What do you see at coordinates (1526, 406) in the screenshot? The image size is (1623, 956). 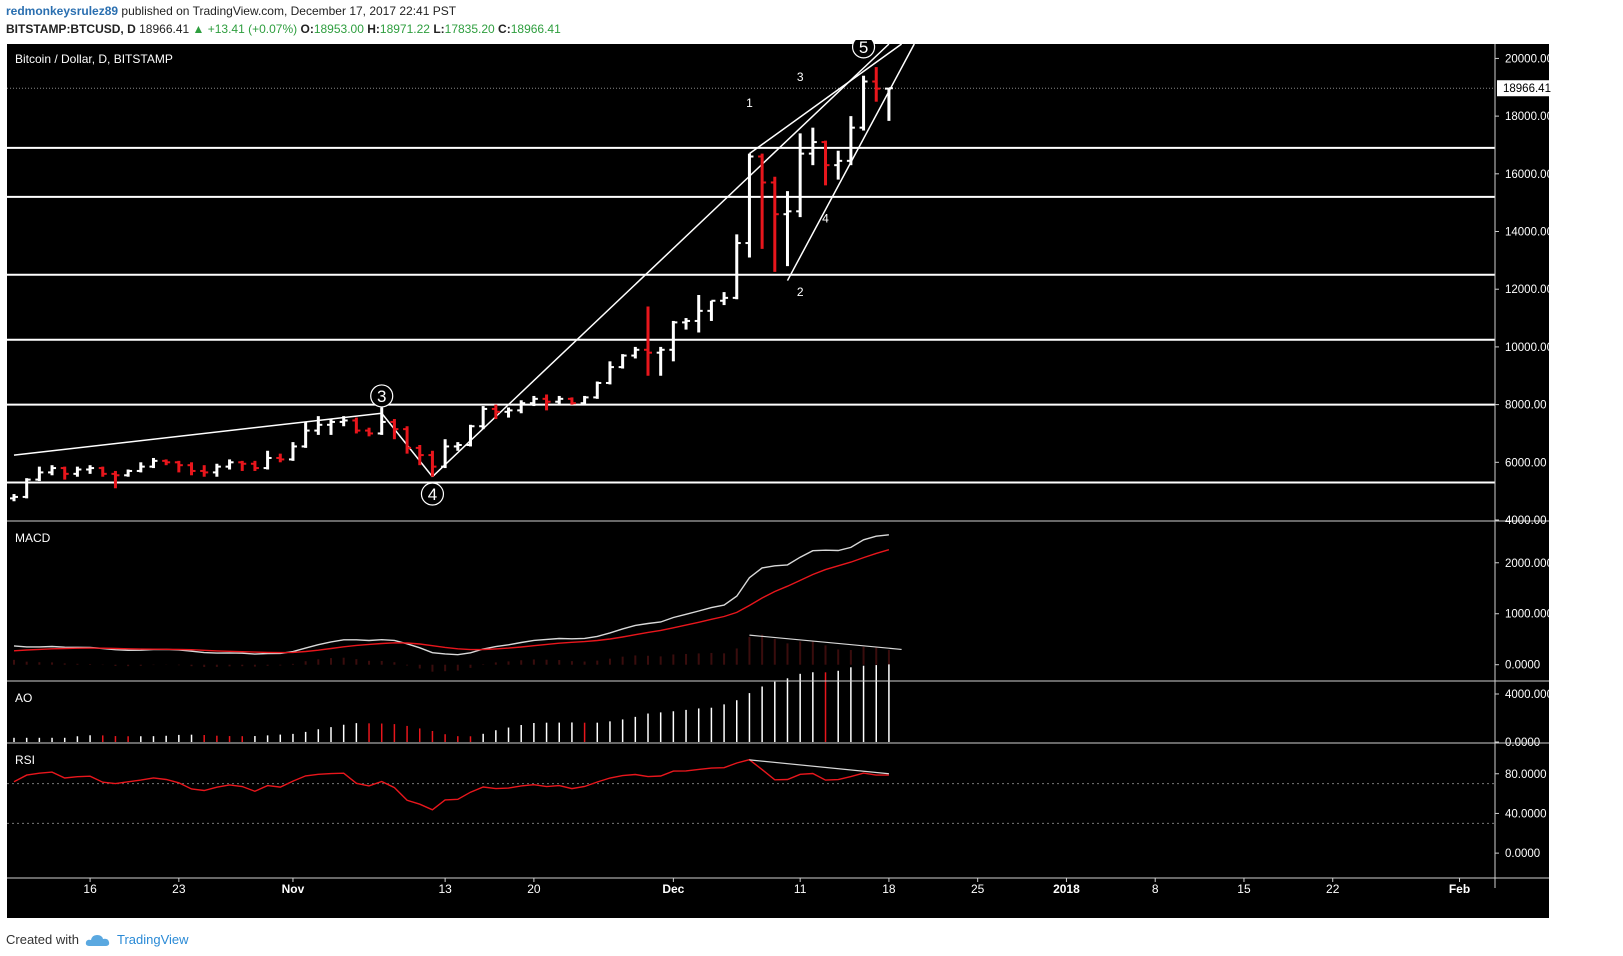 I see `price-axis-label: 8000.00` at bounding box center [1526, 406].